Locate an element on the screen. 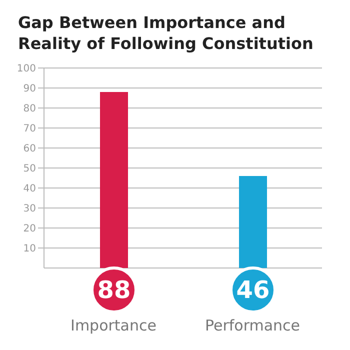 The image size is (350, 350). data-label: 88 is located at coordinates (114, 290).